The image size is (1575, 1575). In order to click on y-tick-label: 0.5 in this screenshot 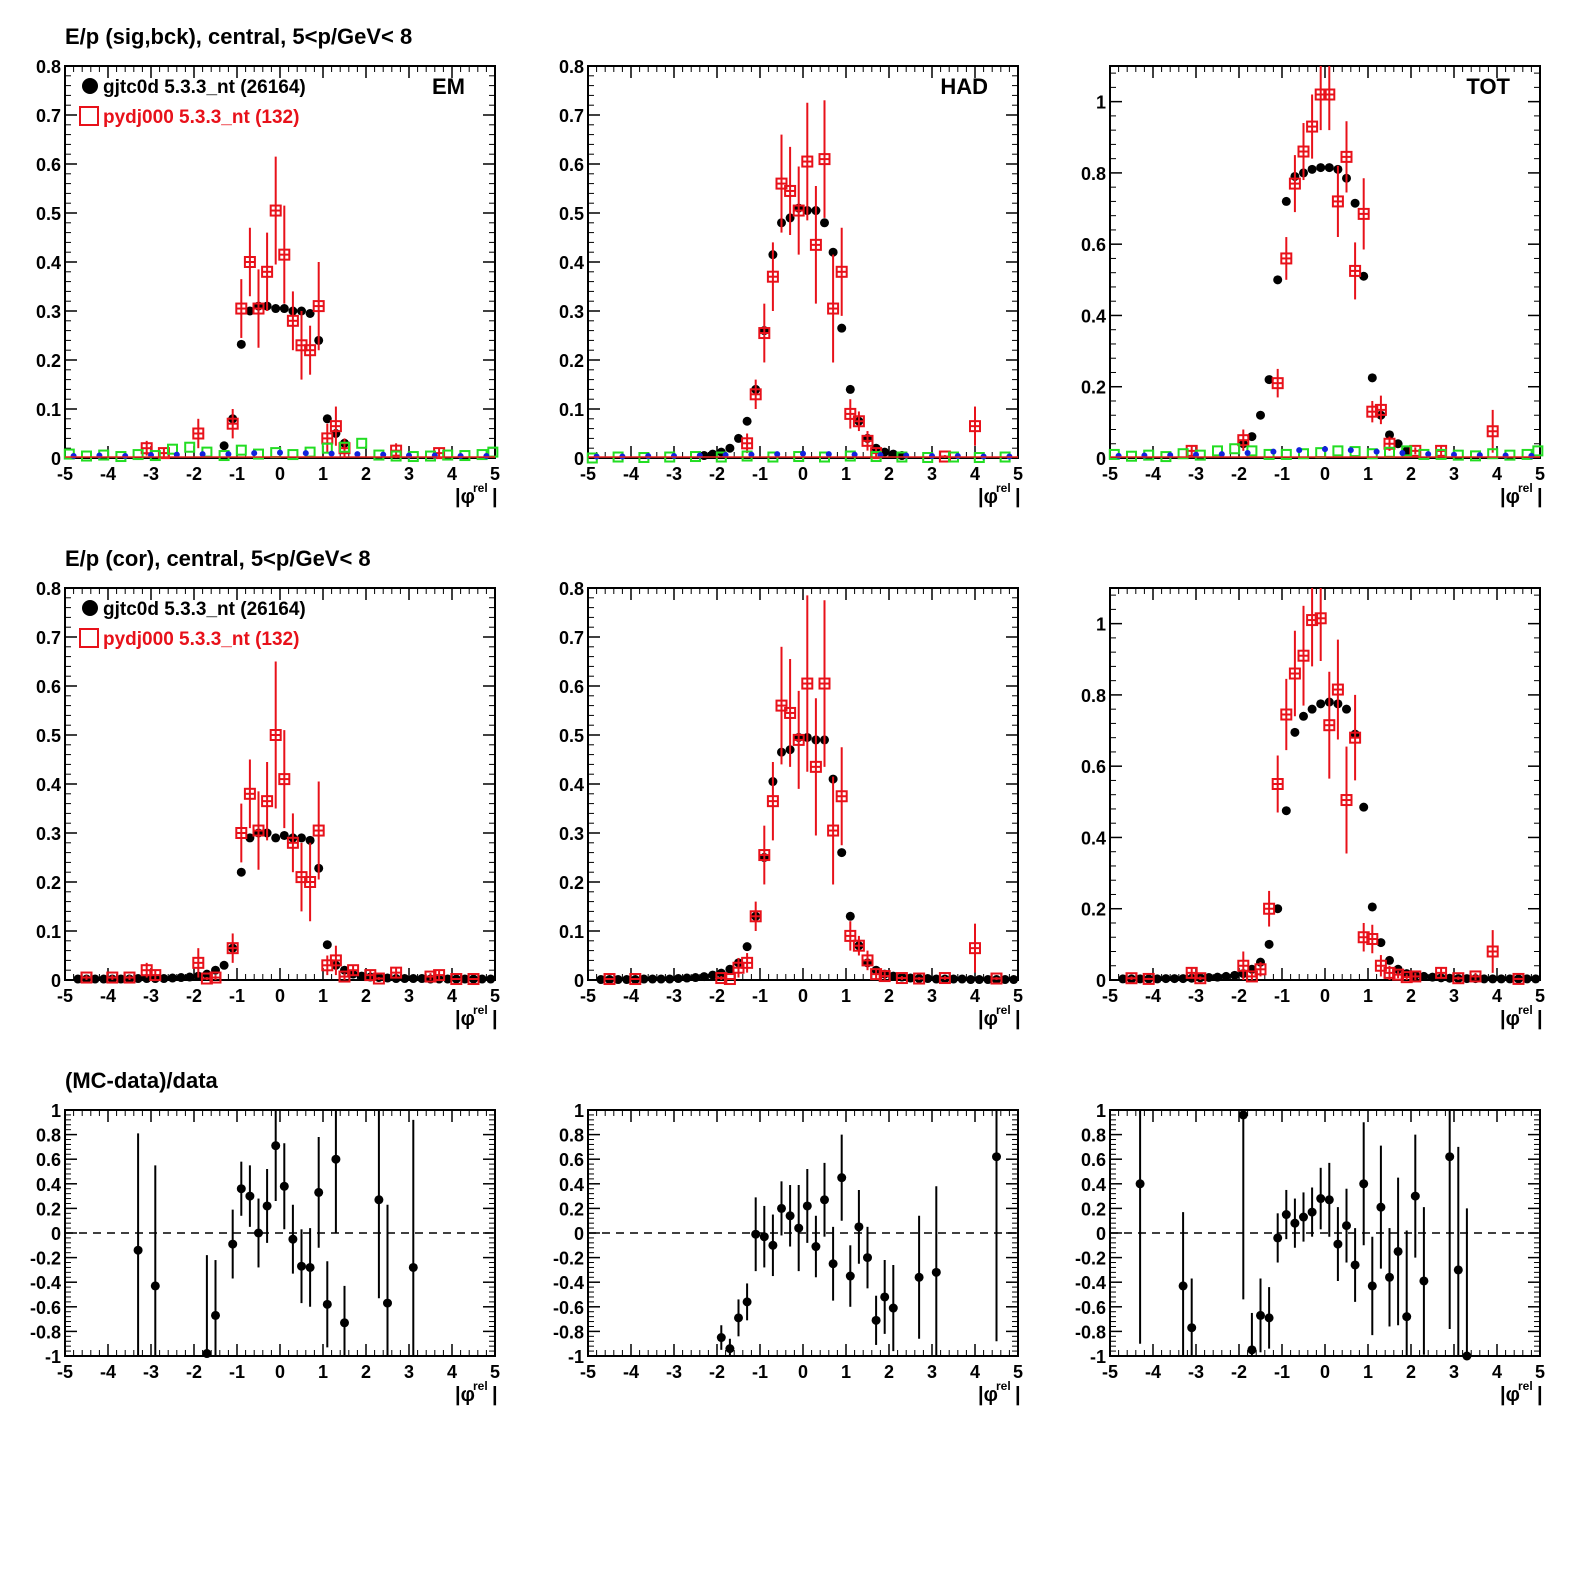, I will do `click(48, 214)`.